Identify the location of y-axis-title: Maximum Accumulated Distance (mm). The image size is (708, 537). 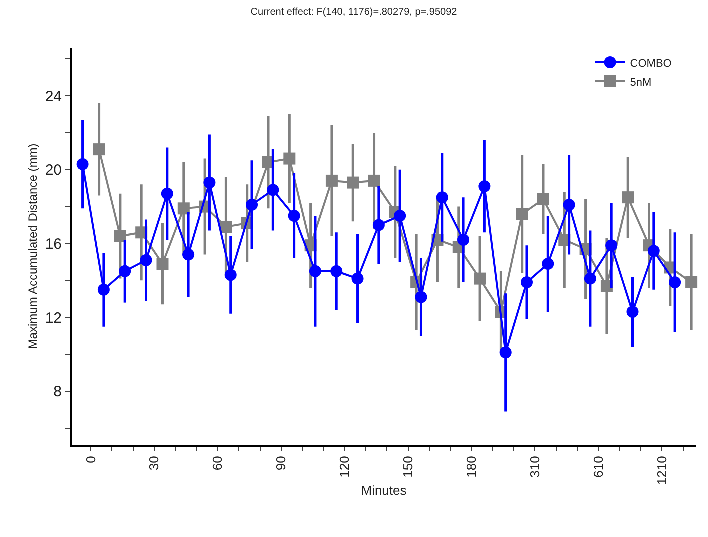
(33, 247).